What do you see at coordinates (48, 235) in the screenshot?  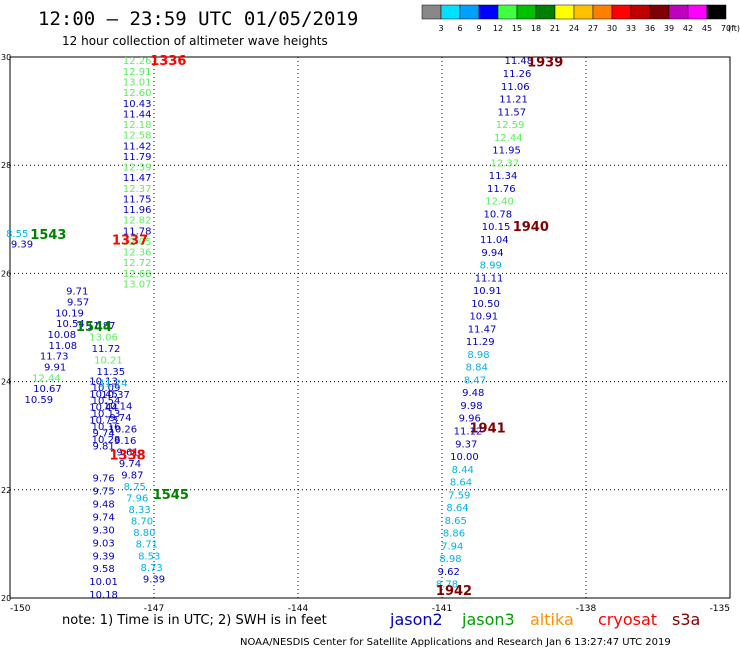 I see `pass-time-label: 1543` at bounding box center [48, 235].